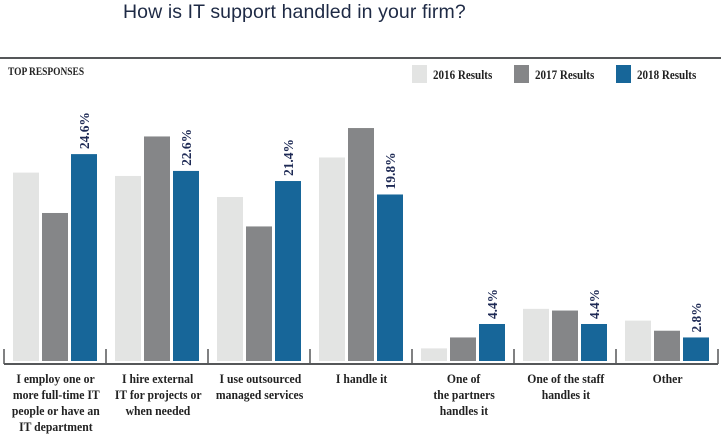 The height and width of the screenshot is (436, 721). I want to click on category-label-line: IT for projects or, so click(158, 394).